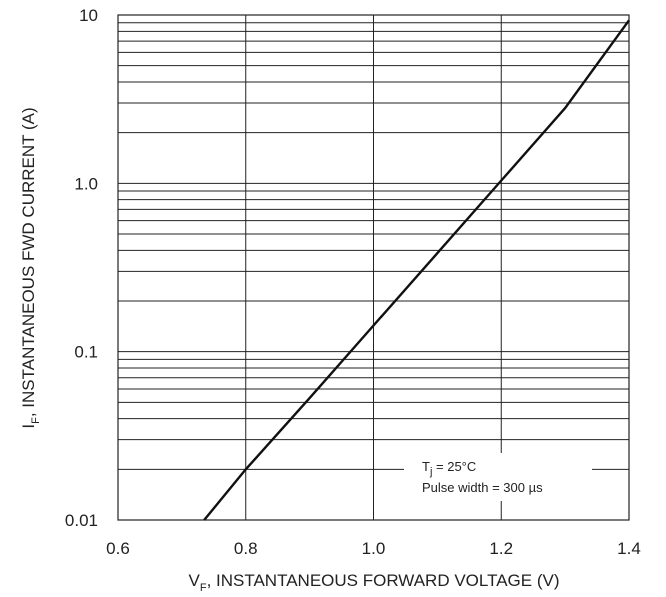  I want to click on x-tick-label: 0.8, so click(246, 548).